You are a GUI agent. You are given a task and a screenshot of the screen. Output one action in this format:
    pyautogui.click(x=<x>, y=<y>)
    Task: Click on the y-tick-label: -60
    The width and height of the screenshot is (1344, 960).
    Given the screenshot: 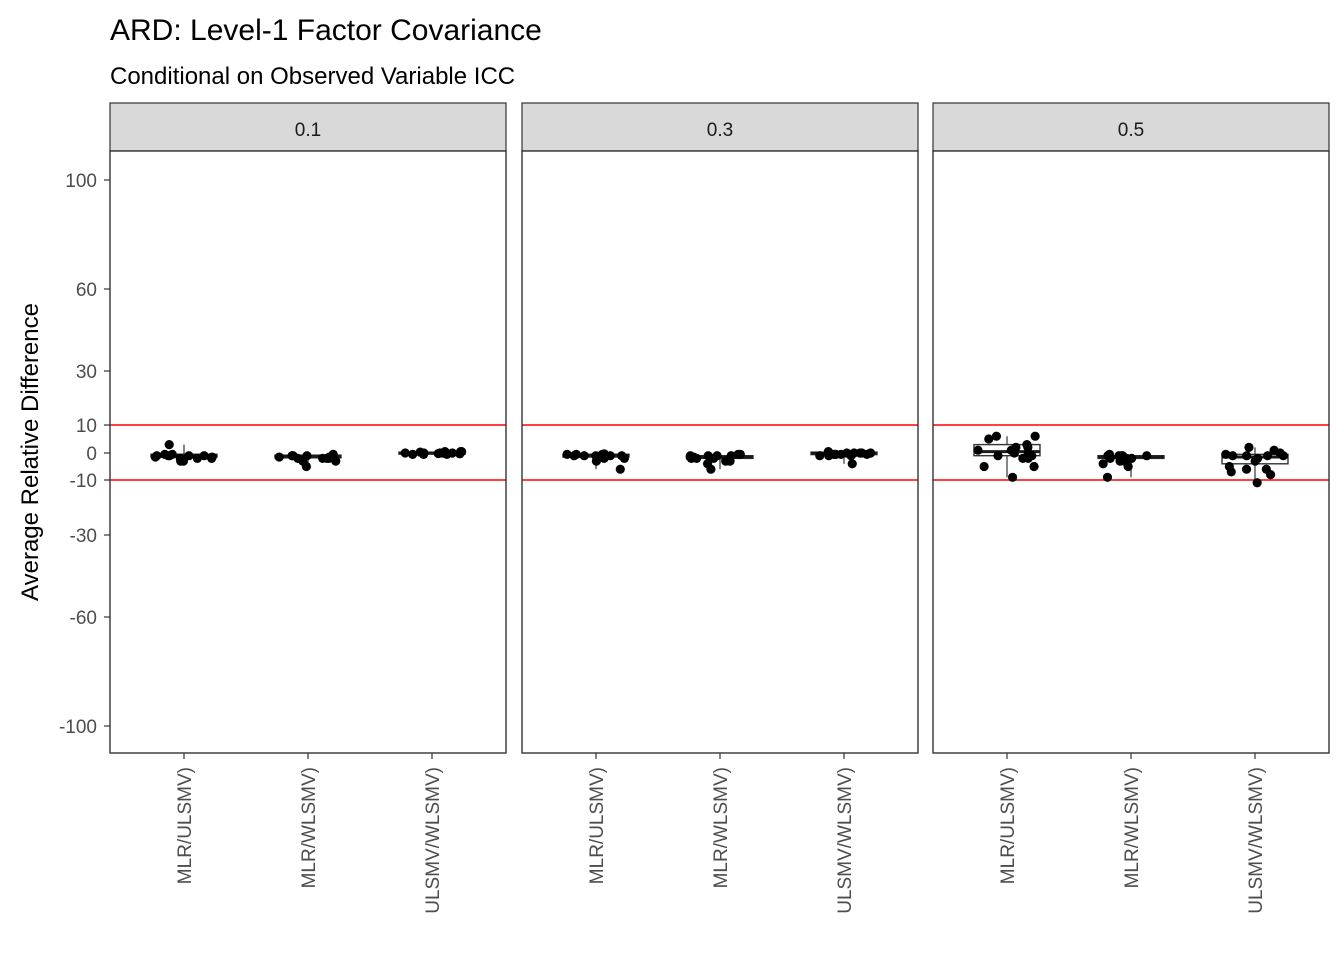 What is the action you would take?
    pyautogui.click(x=83, y=618)
    